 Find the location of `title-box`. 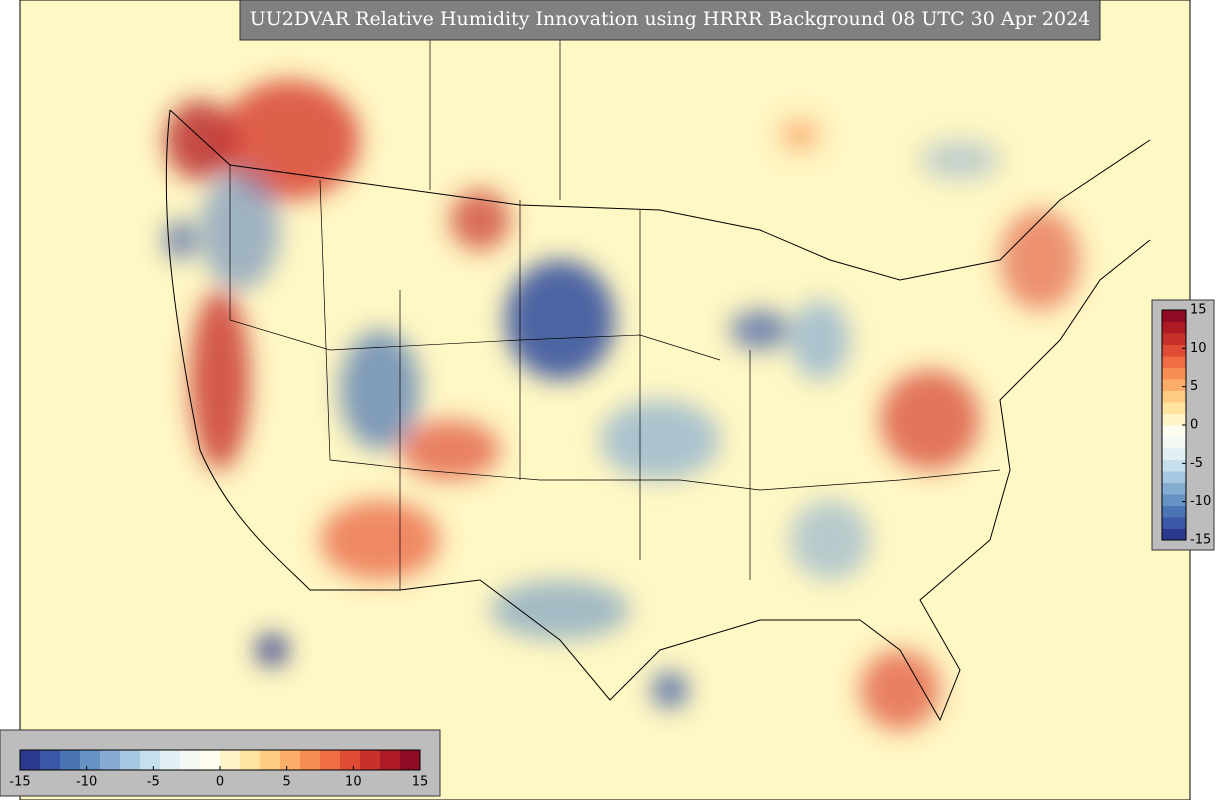

title-box is located at coordinates (670, 20).